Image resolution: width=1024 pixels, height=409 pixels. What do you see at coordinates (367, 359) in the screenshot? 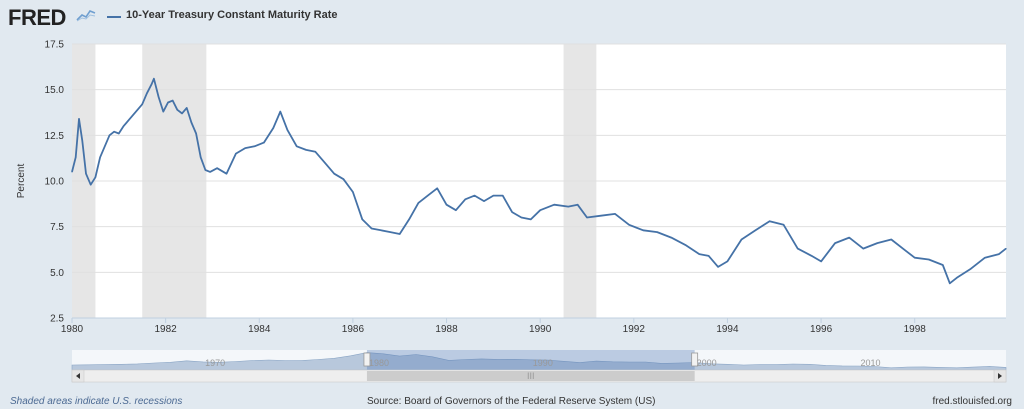
I see `navigator-left-handle` at bounding box center [367, 359].